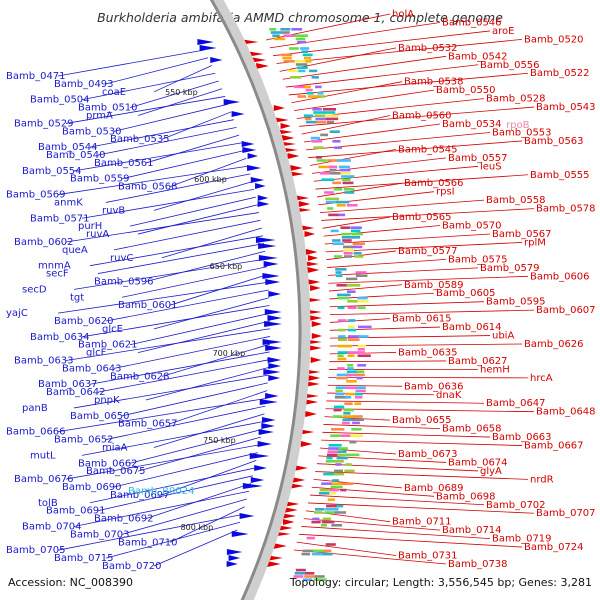 The height and width of the screenshot is (600, 600). What do you see at coordinates (99, 116) in the screenshot?
I see `gene-label-left: prmA` at bounding box center [99, 116].